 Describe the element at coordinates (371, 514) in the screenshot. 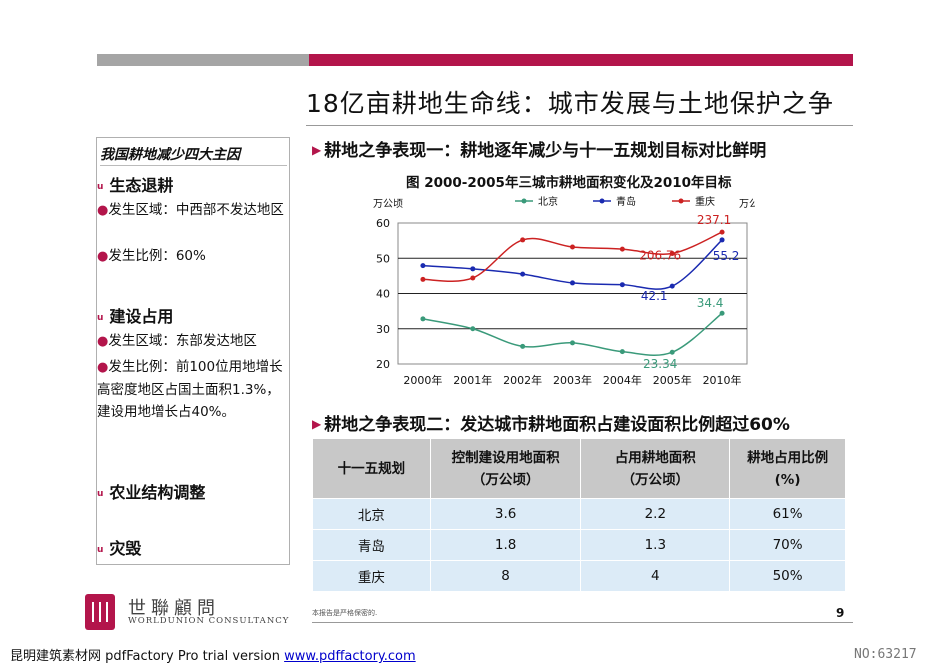

I see `table-cell: 北京` at that location.